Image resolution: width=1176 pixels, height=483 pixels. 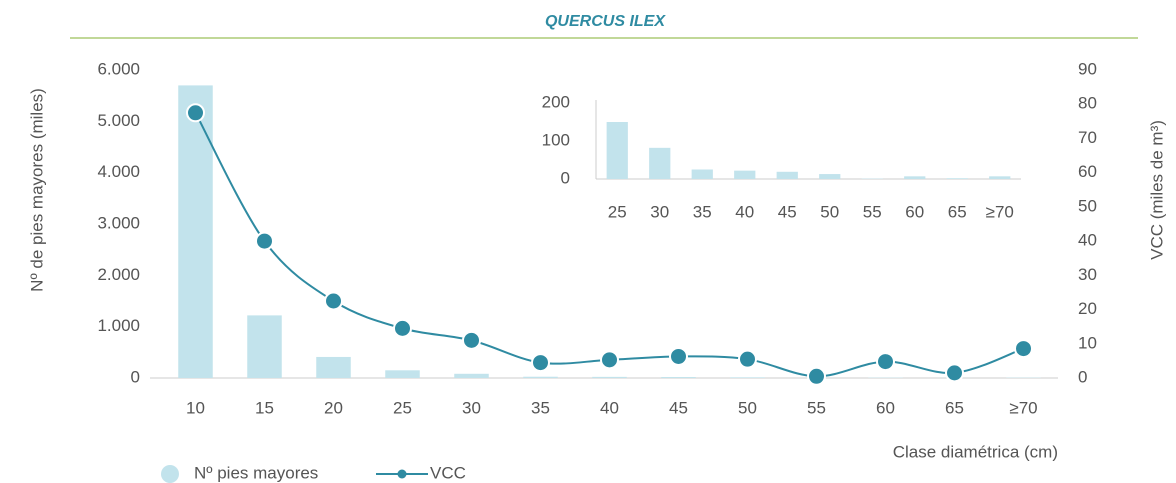 What do you see at coordinates (975, 451) in the screenshot?
I see `x-axis-label: Clase diamétrica (cm)` at bounding box center [975, 451].